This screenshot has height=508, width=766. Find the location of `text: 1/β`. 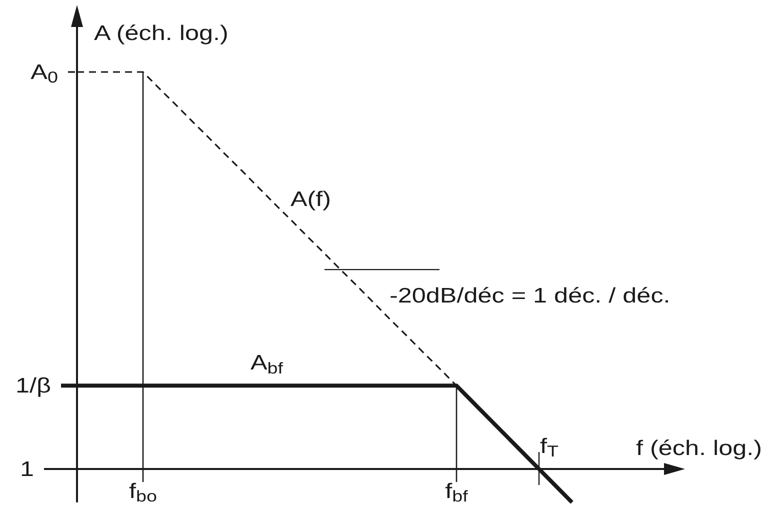

text: 1/β is located at coordinates (33, 386).